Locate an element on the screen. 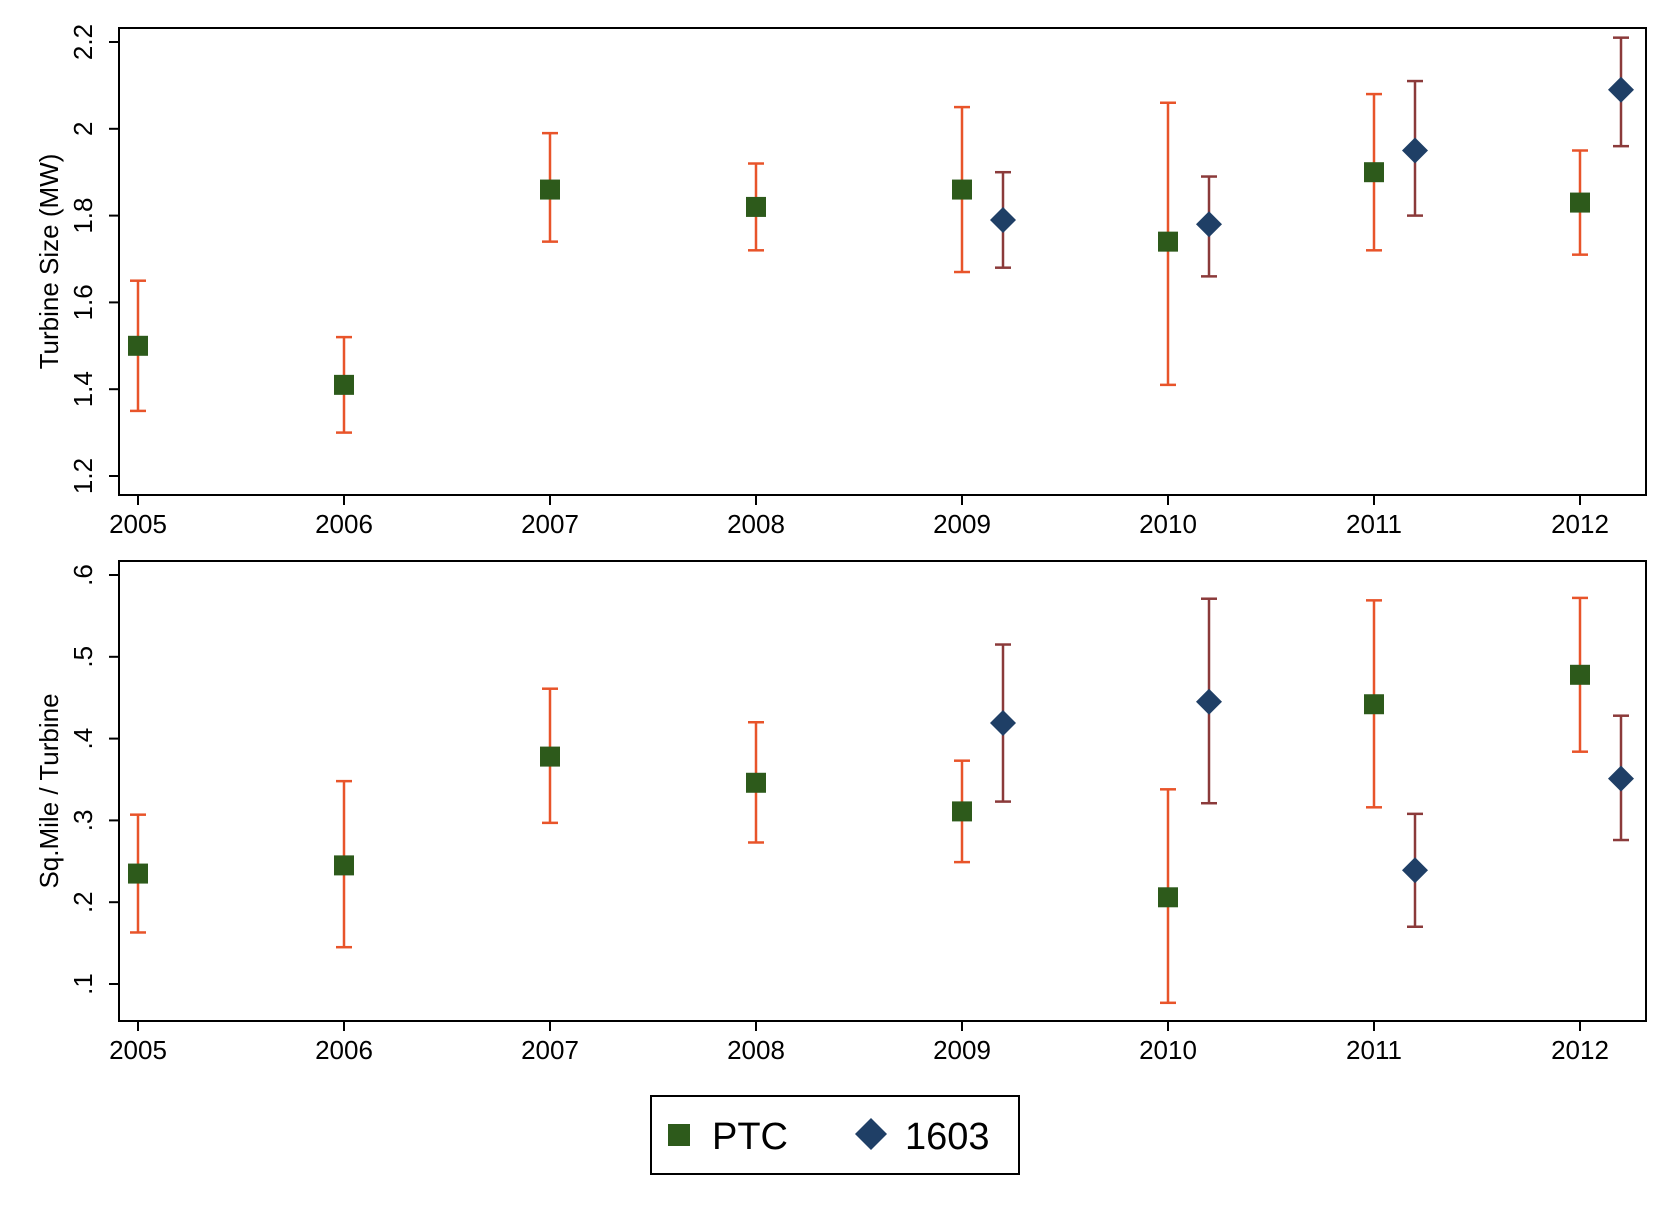 This screenshot has height=1212, width=1666. x-tick-label-top-6: 2011 is located at coordinates (1374, 524).